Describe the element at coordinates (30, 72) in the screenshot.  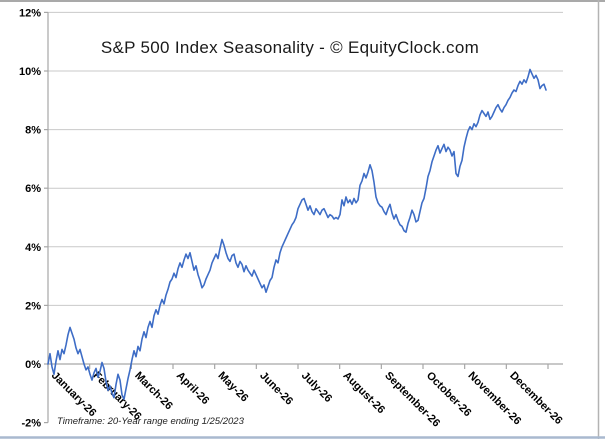
I see `y-axis-label: 10%` at that location.